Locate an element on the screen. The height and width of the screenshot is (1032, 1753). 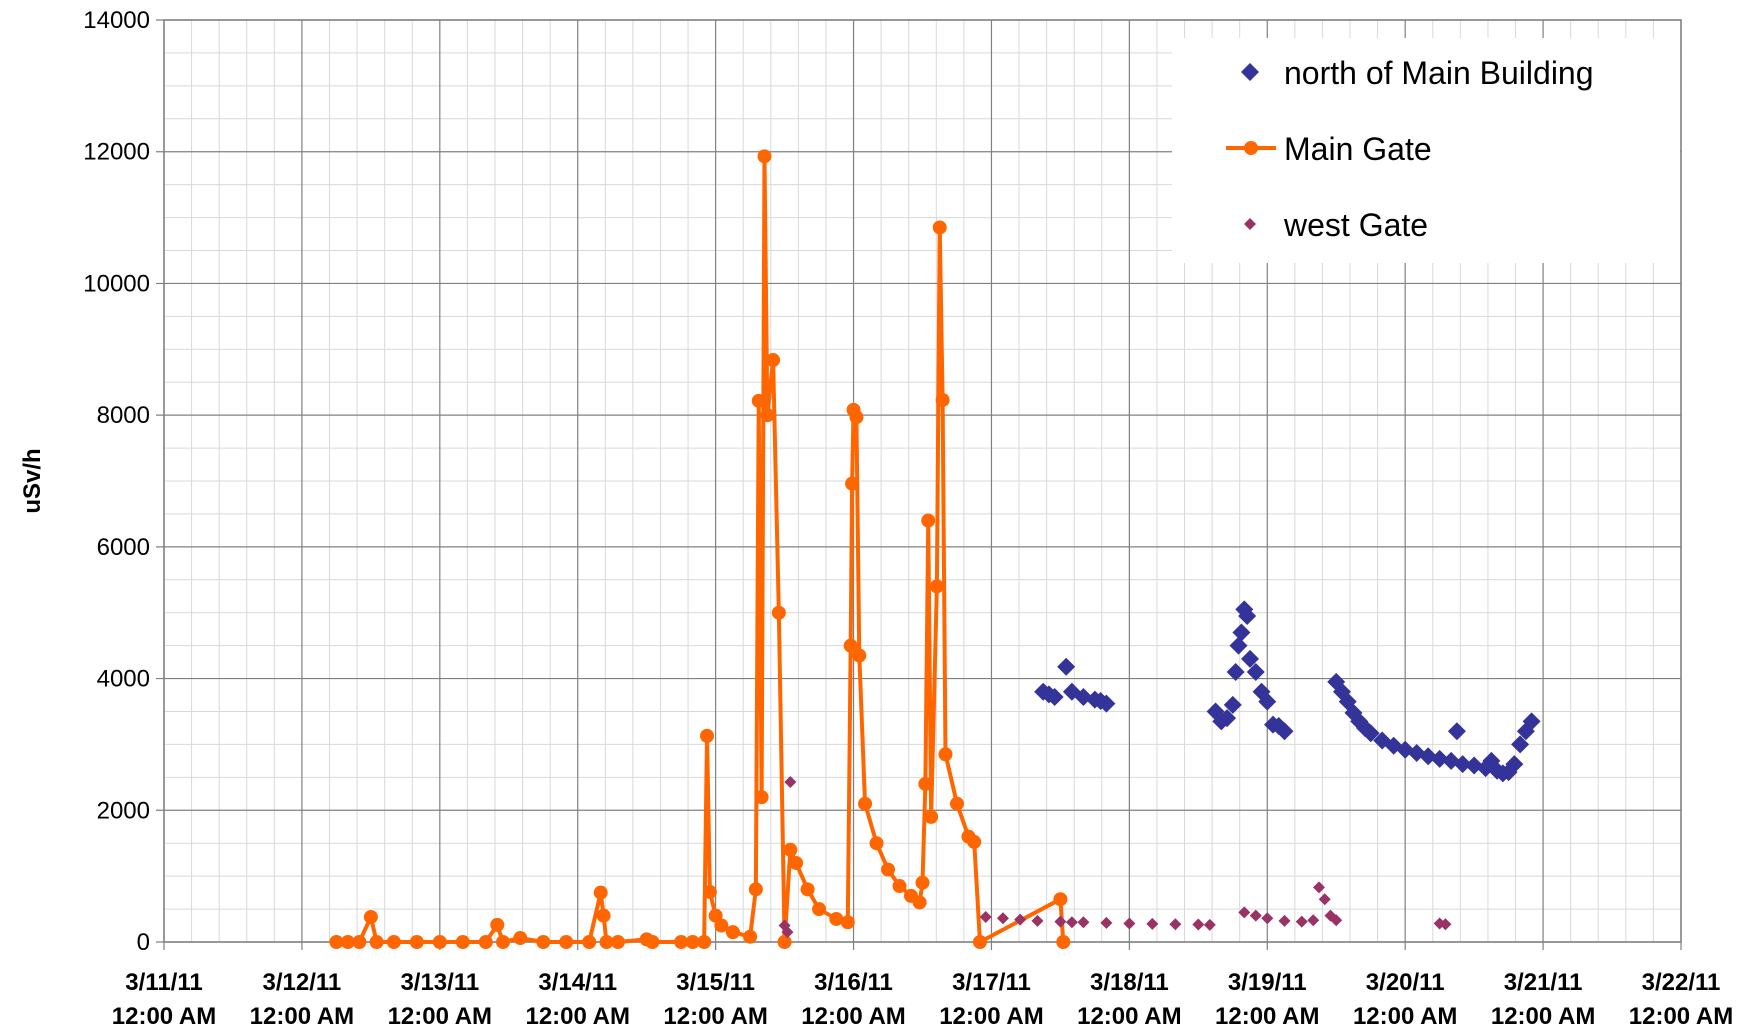
legend-label: Main Gate is located at coordinates (1358, 149).